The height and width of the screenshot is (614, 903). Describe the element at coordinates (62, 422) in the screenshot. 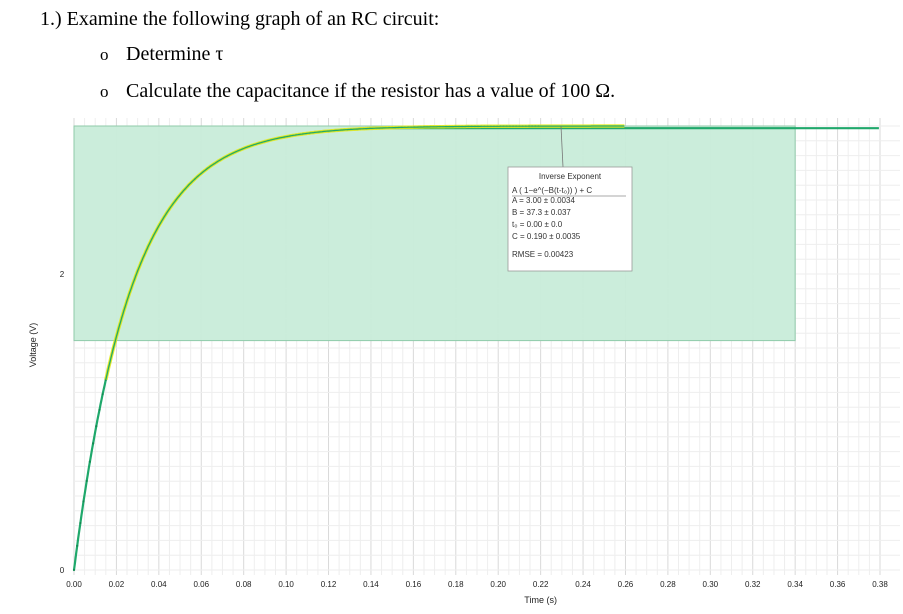

I see `y-tick-labels: 02` at that location.